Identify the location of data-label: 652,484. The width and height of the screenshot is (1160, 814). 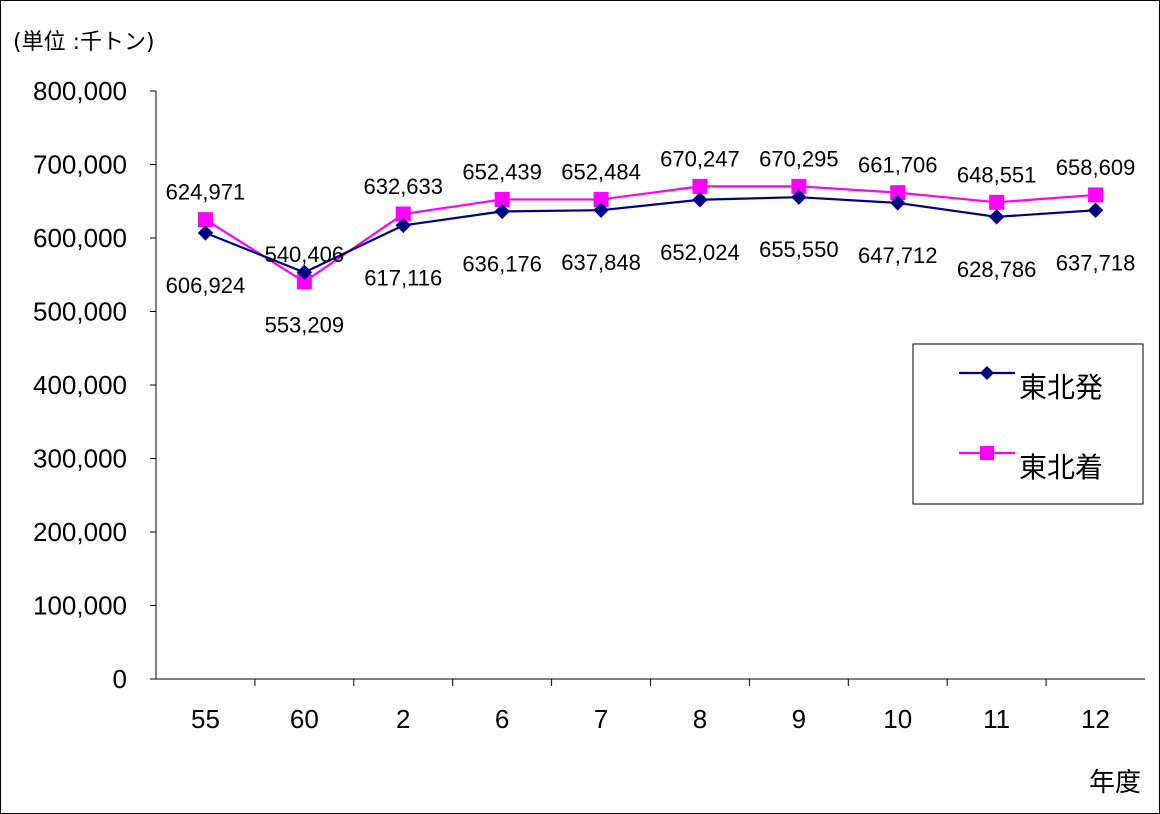
(601, 171).